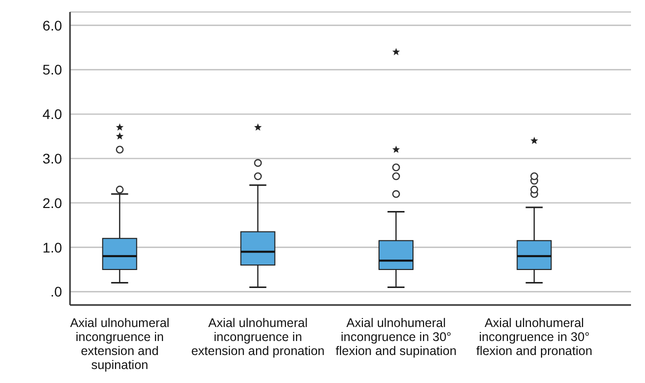 The width and height of the screenshot is (645, 383). Describe the element at coordinates (56, 292) in the screenshot. I see `y-tick-label: .0` at that location.